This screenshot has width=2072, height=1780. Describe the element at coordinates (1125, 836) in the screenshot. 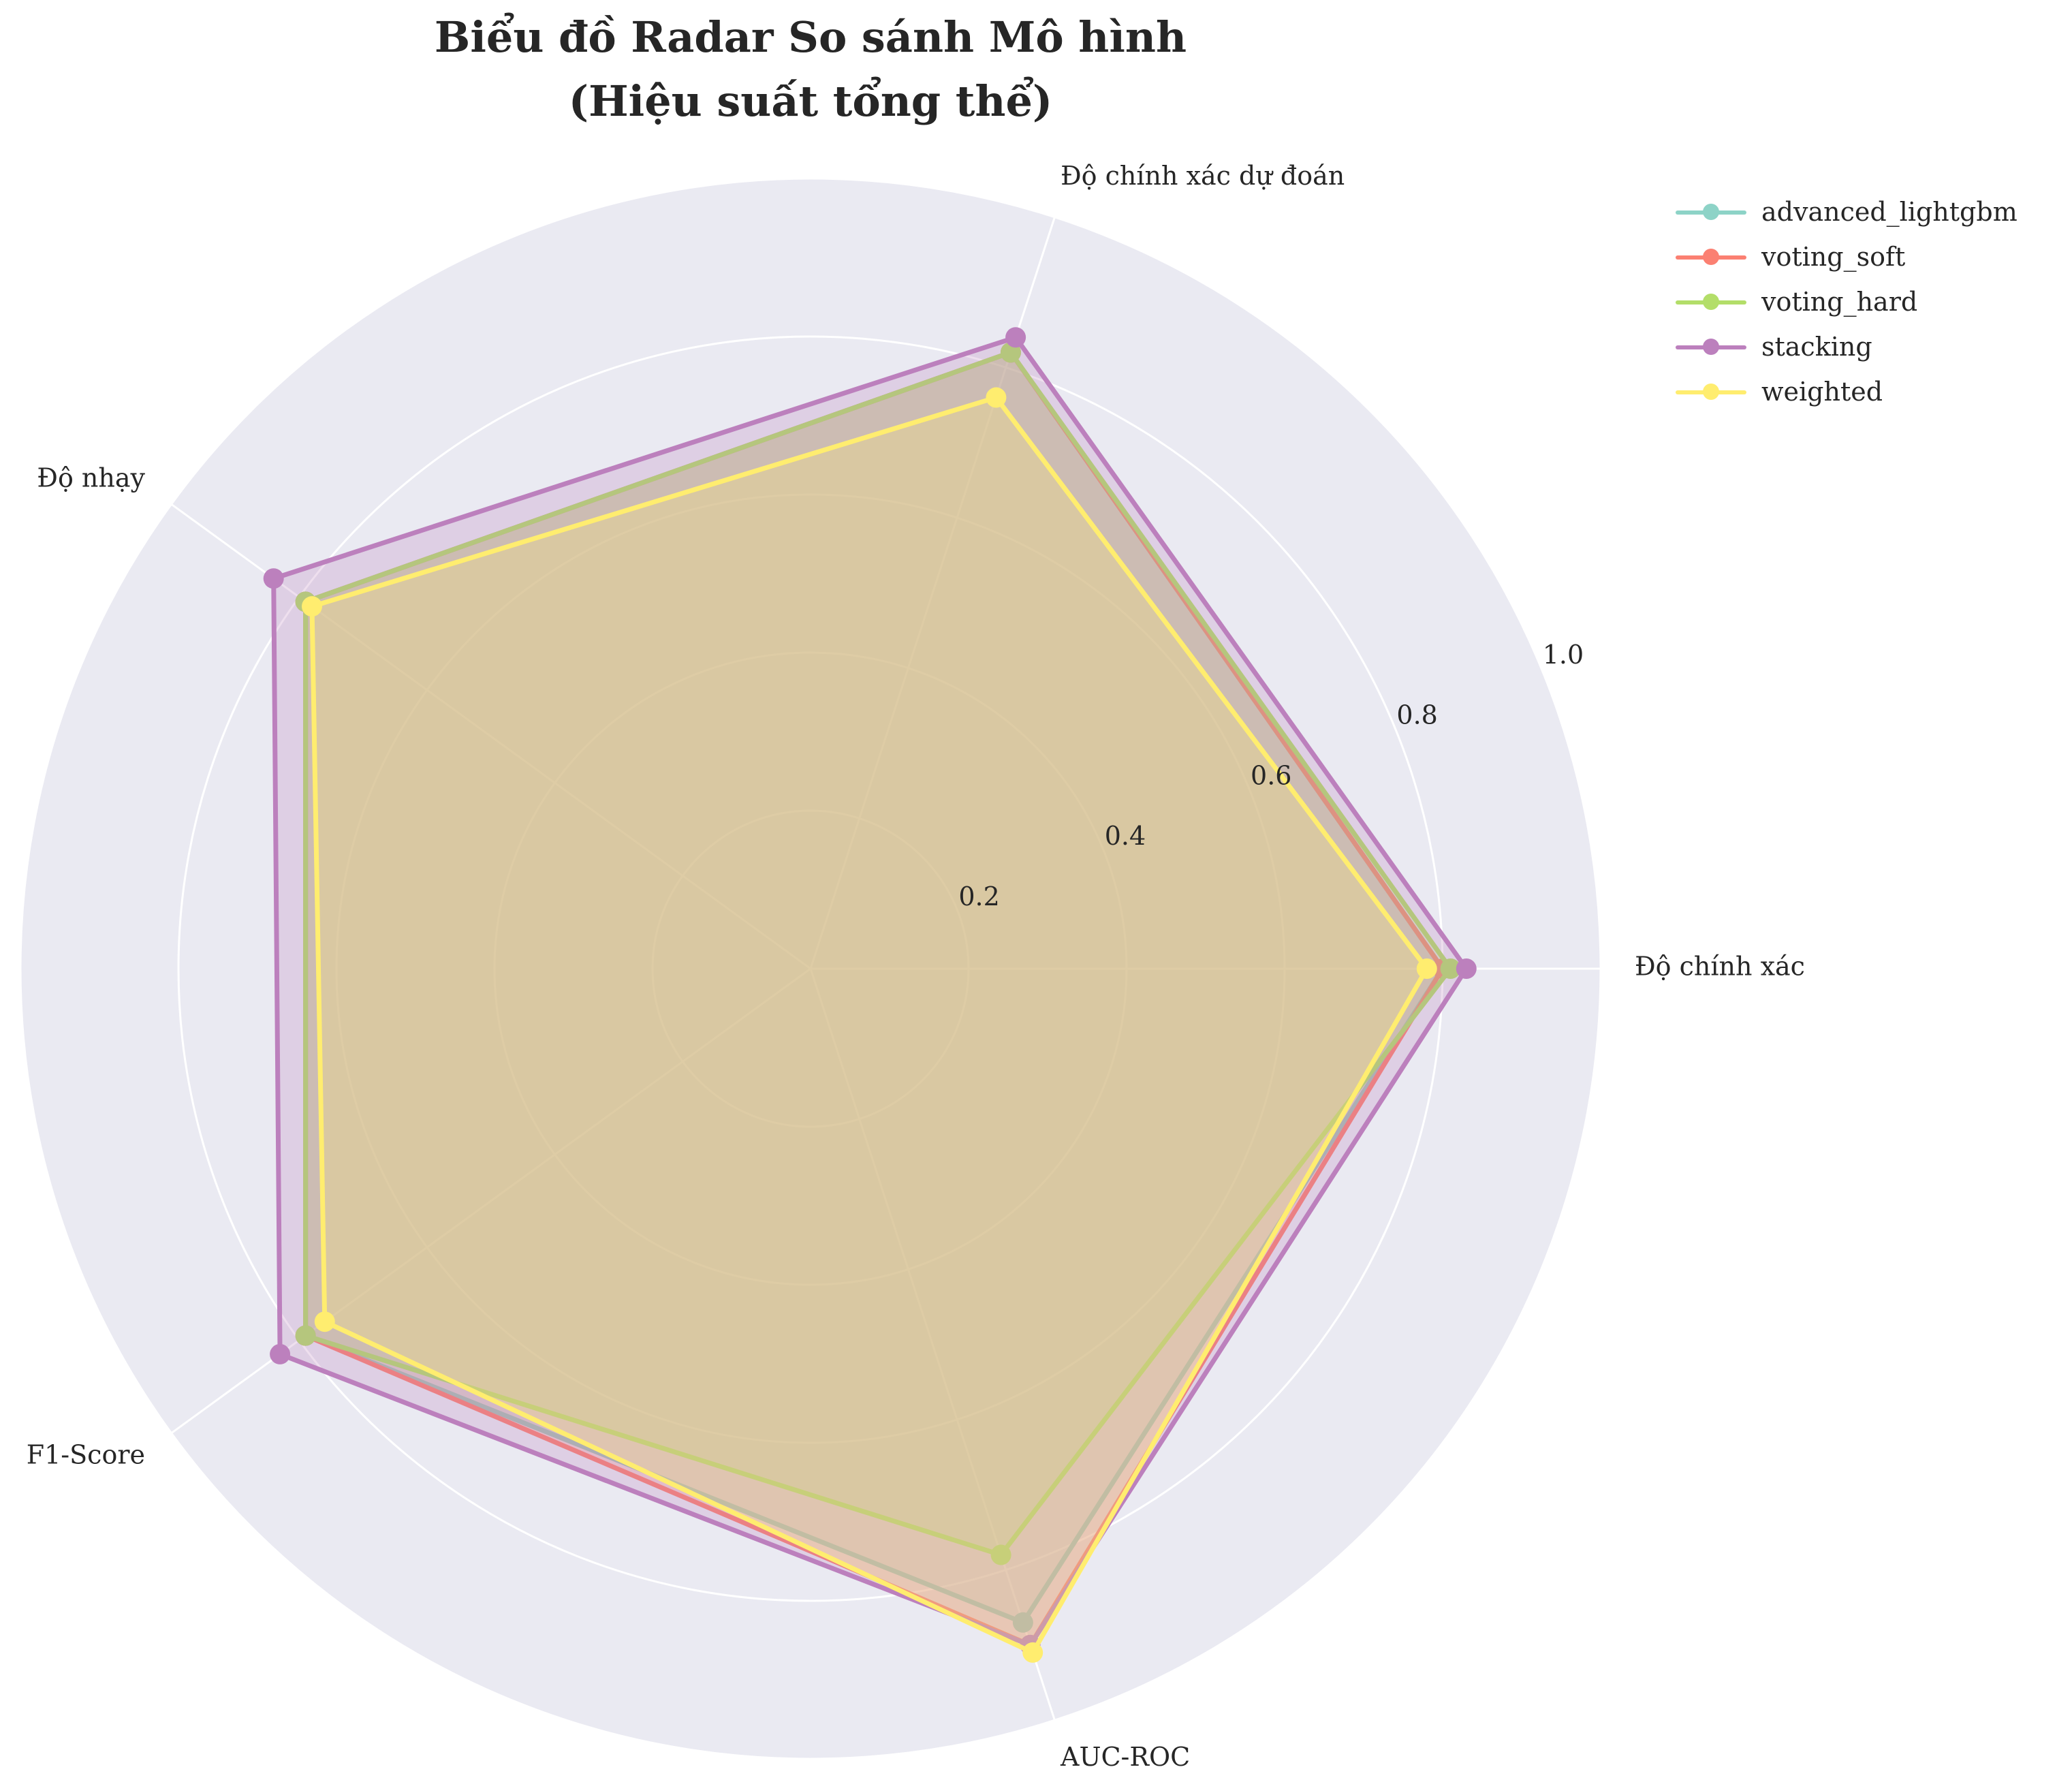

I see `radial-tick-label: 0.4` at that location.